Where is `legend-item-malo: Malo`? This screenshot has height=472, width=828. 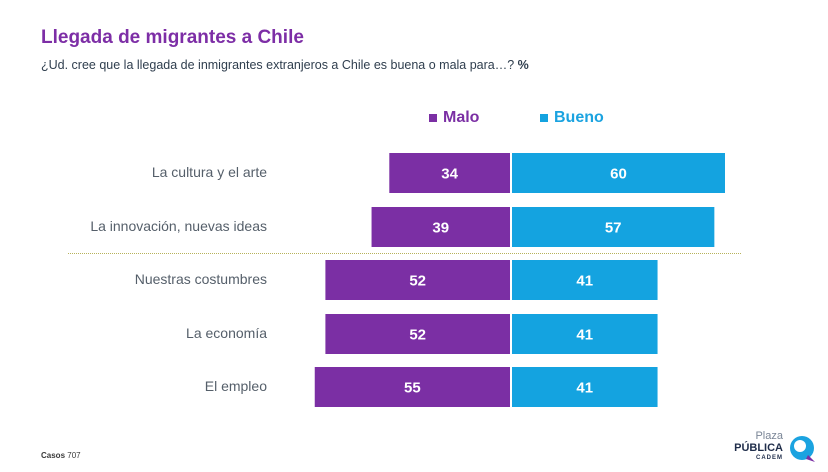
legend-item-malo: Malo is located at coordinates (454, 118).